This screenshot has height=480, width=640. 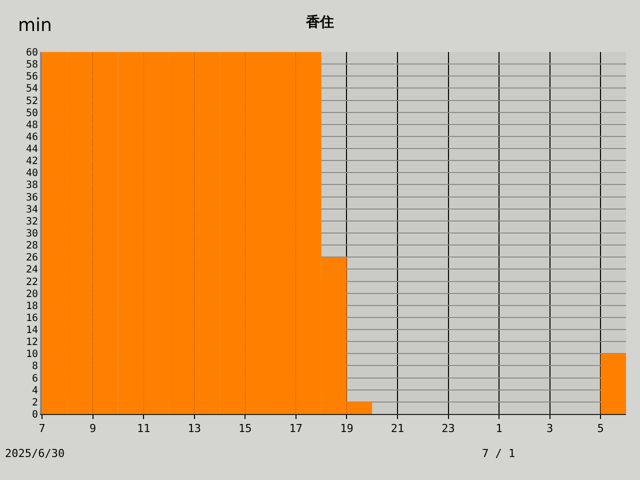 What do you see at coordinates (499, 453) in the screenshot?
I see `text: 7 / 1` at bounding box center [499, 453].